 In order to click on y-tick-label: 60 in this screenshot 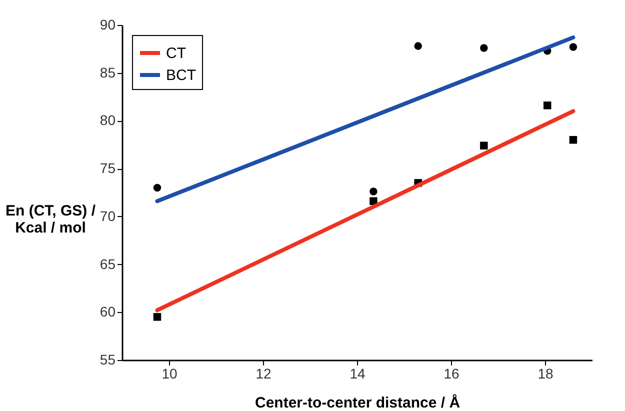, I will do `click(108, 312)`.